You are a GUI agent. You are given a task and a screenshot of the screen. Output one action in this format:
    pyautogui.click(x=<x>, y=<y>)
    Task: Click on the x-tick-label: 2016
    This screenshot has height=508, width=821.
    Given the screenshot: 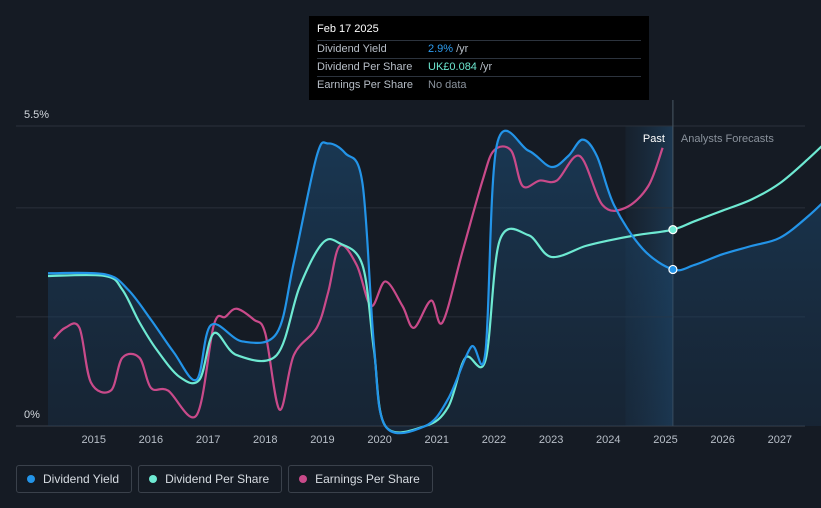 What is the action you would take?
    pyautogui.click(x=151, y=440)
    